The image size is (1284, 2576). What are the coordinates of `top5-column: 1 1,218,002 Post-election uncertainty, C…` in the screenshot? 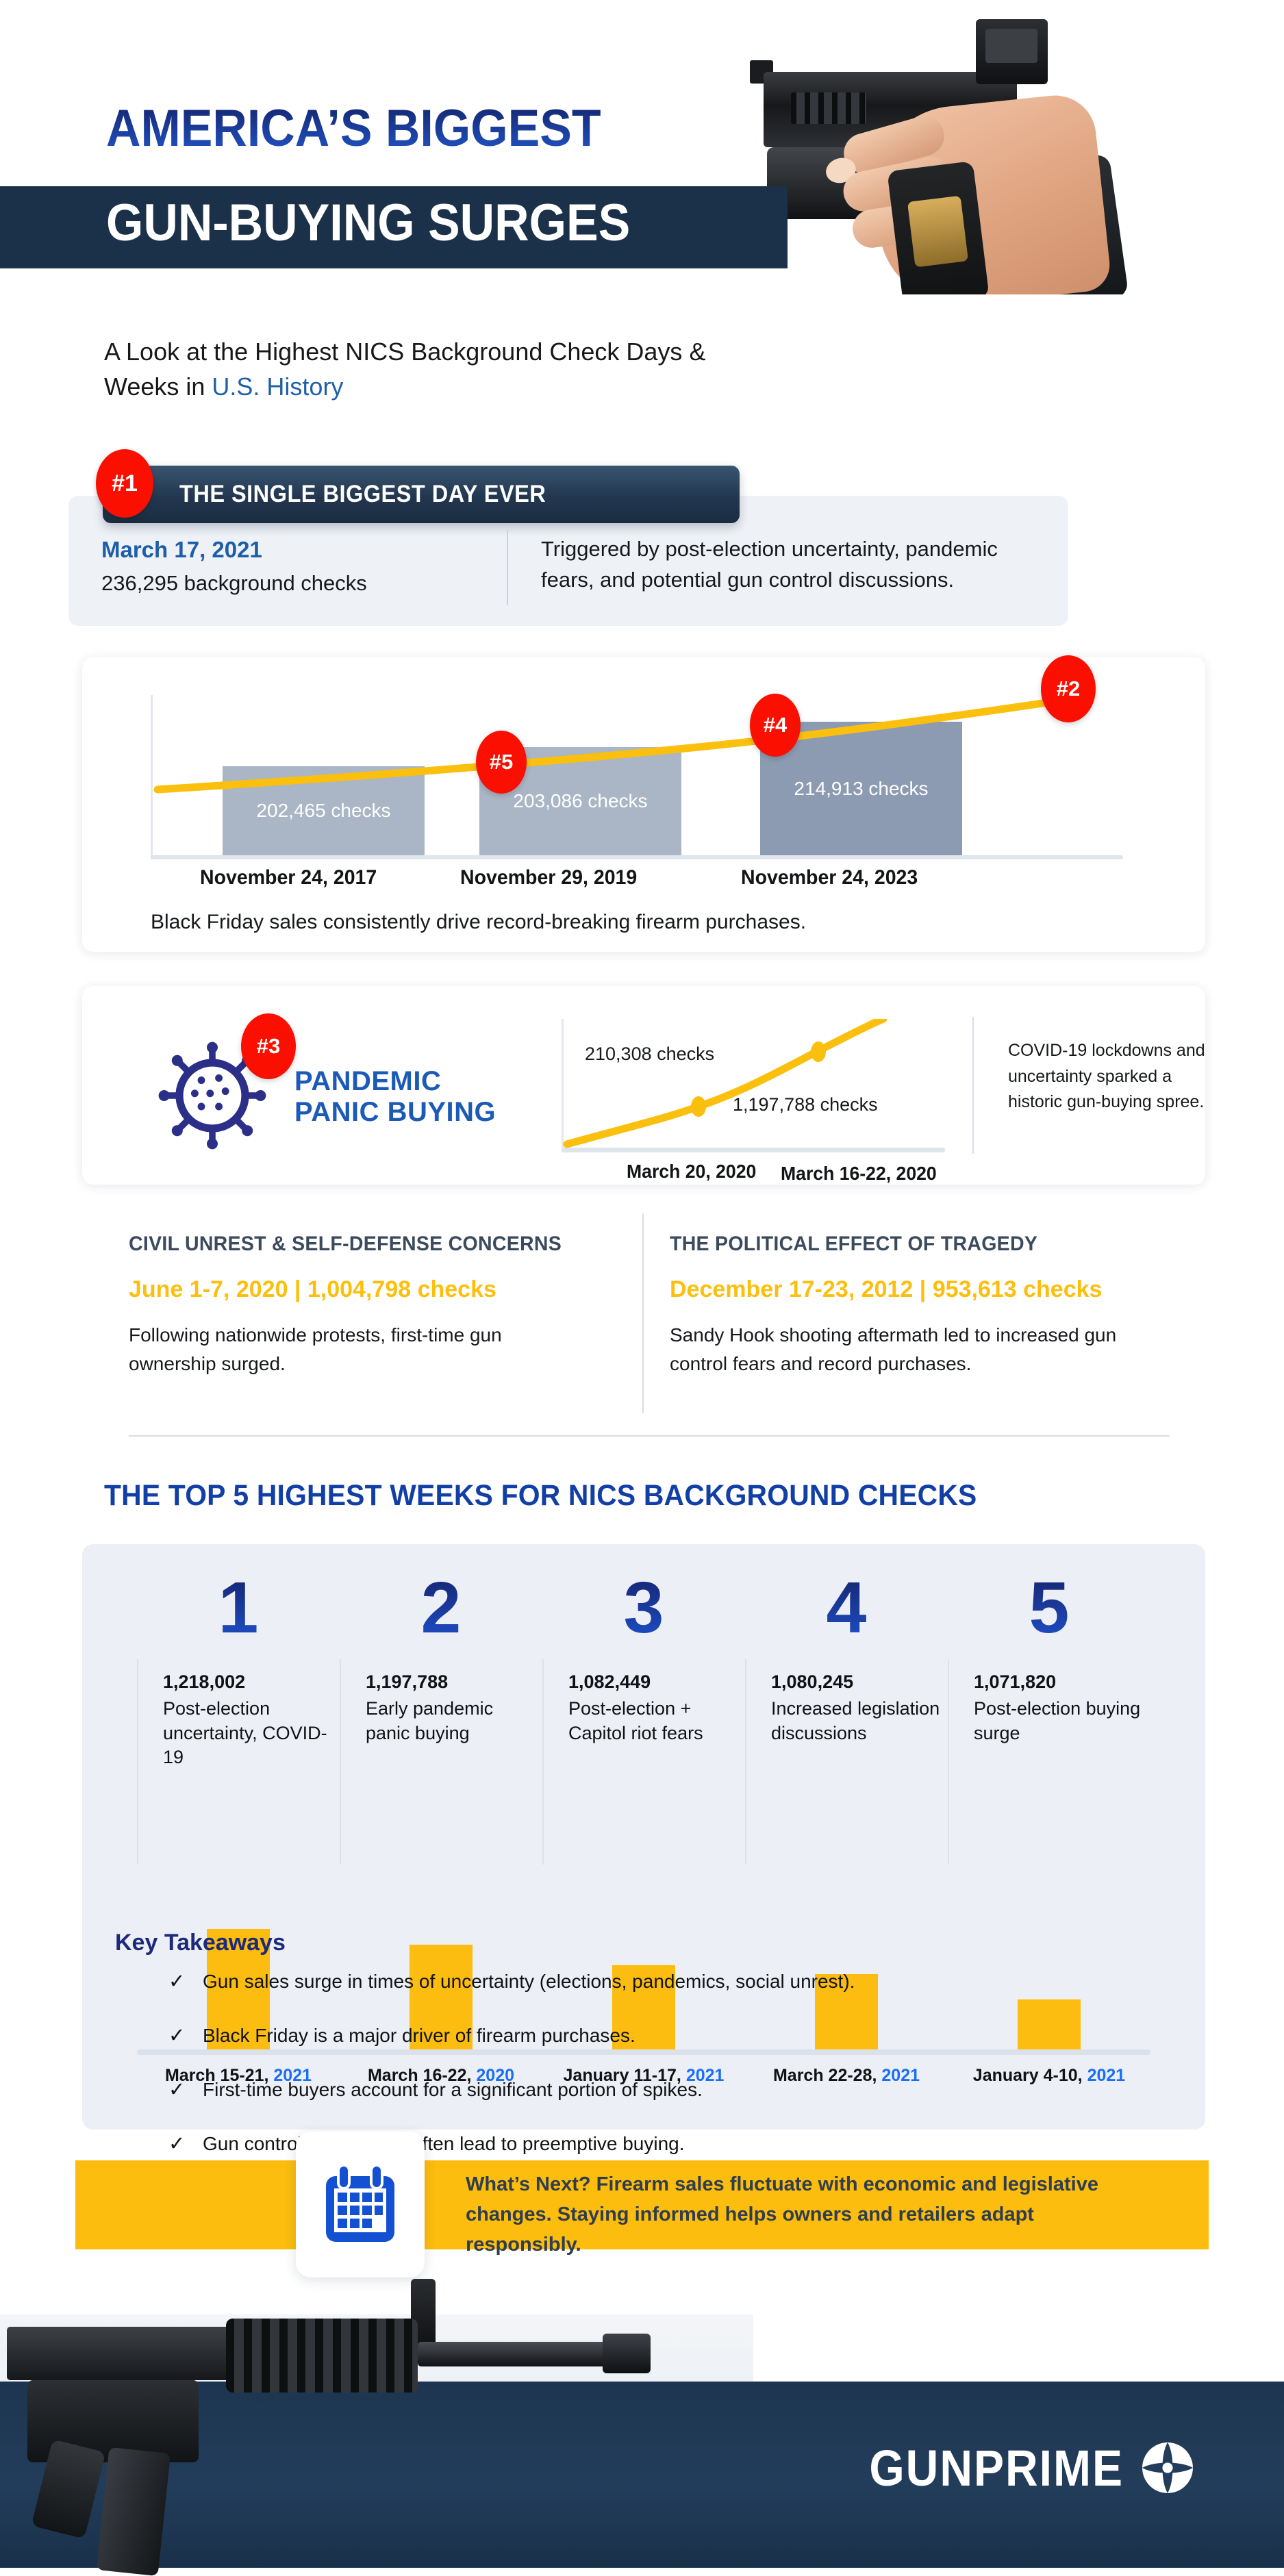 It's located at (238, 1736).